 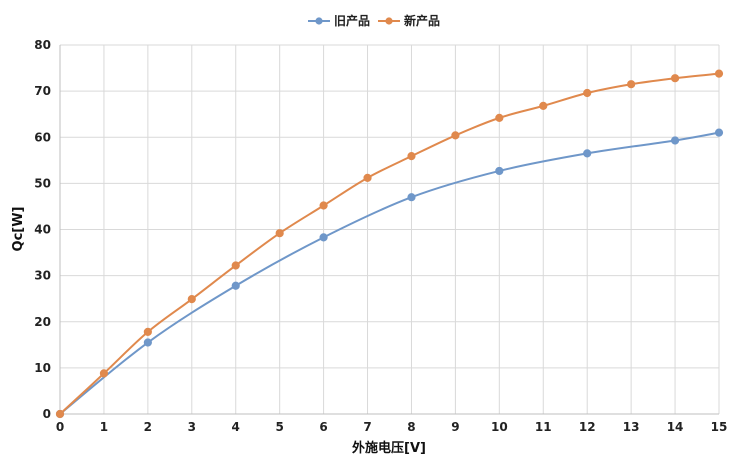 What do you see at coordinates (42, 137) in the screenshot?
I see `y-tick-label: 60` at bounding box center [42, 137].